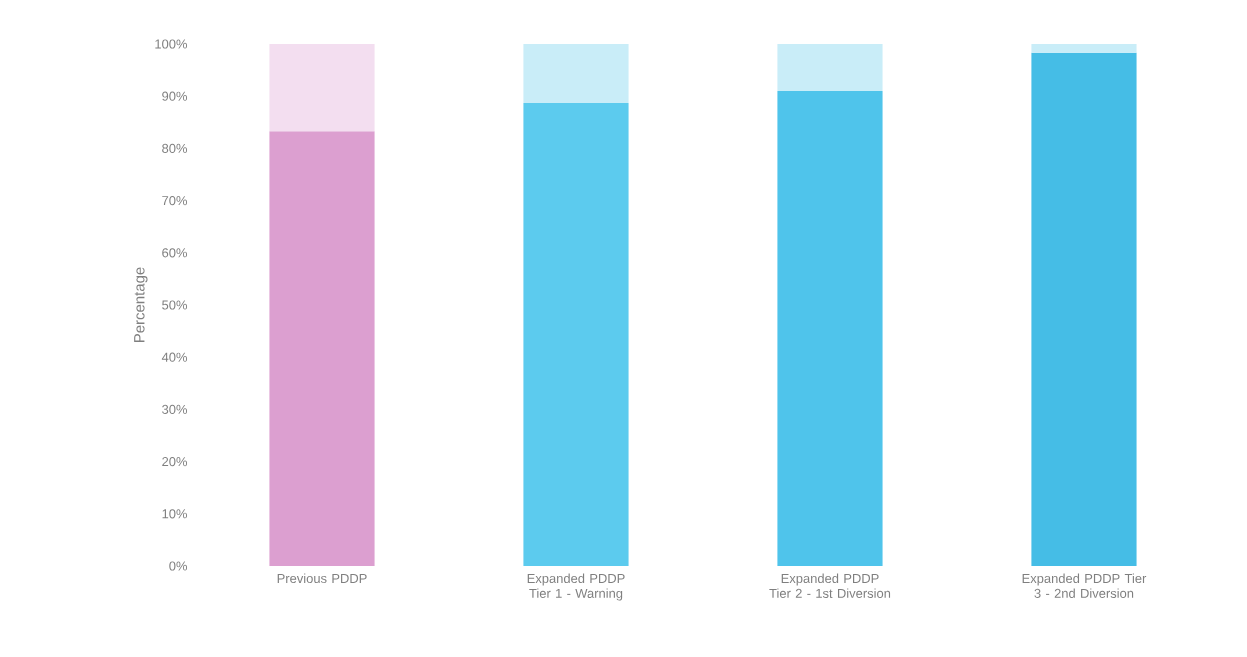 This screenshot has height=657, width=1247. Describe the element at coordinates (171, 44) in the screenshot. I see `y-tick-label: 100%` at that location.